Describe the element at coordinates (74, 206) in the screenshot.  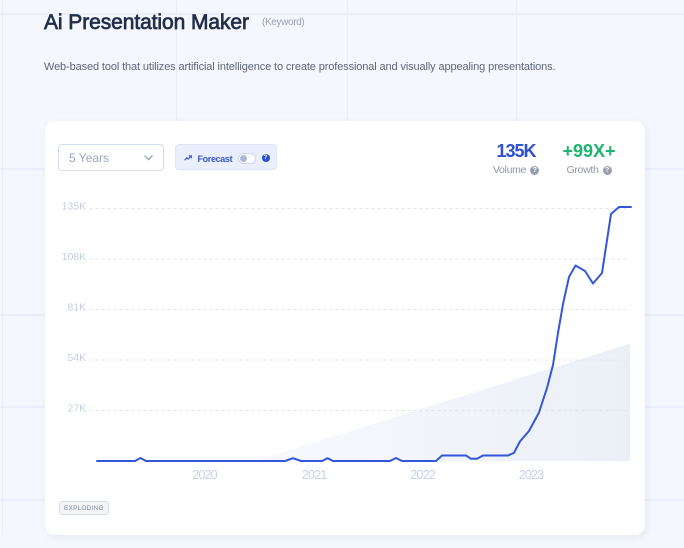
I see `svg-text: 135K` at that location.